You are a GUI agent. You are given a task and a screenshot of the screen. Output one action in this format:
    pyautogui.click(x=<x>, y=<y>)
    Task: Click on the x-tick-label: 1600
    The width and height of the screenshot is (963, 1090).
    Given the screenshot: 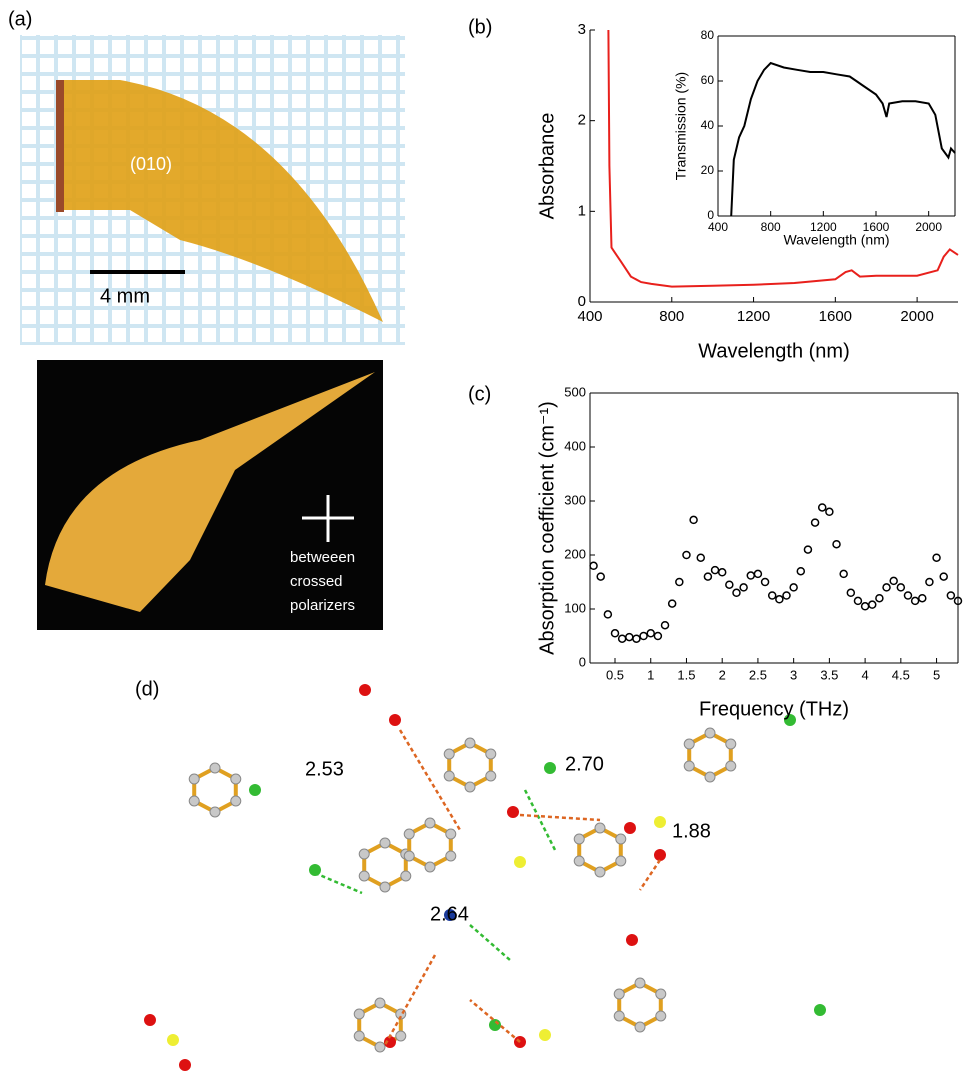 What is the action you would take?
    pyautogui.click(x=876, y=227)
    